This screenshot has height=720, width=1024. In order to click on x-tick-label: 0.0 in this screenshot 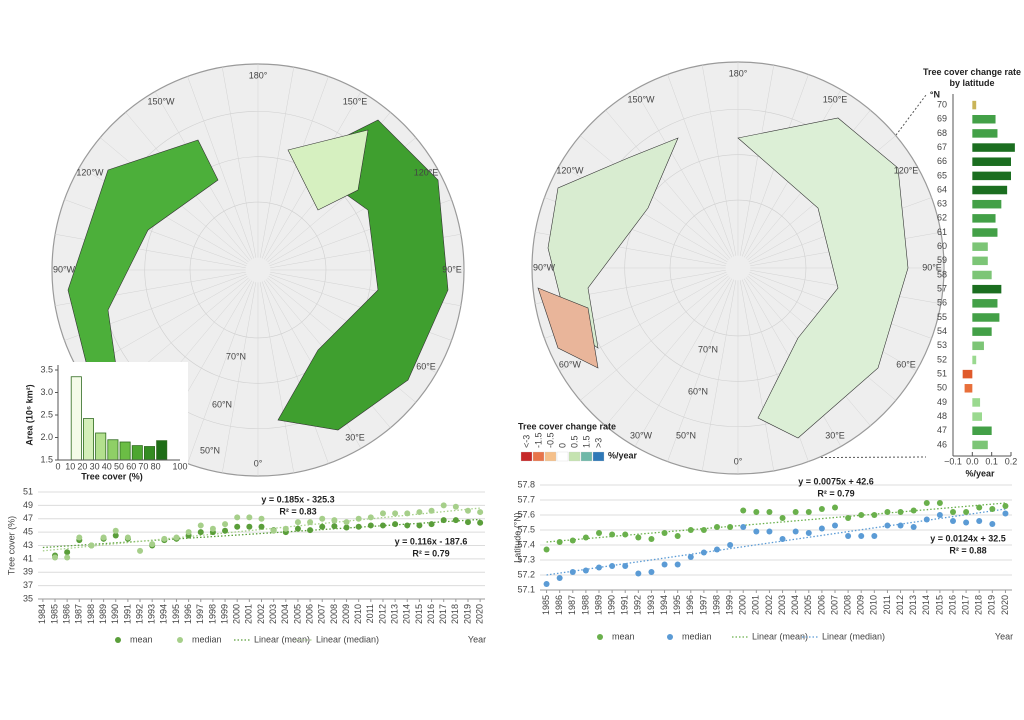, I will do `click(972, 461)`.